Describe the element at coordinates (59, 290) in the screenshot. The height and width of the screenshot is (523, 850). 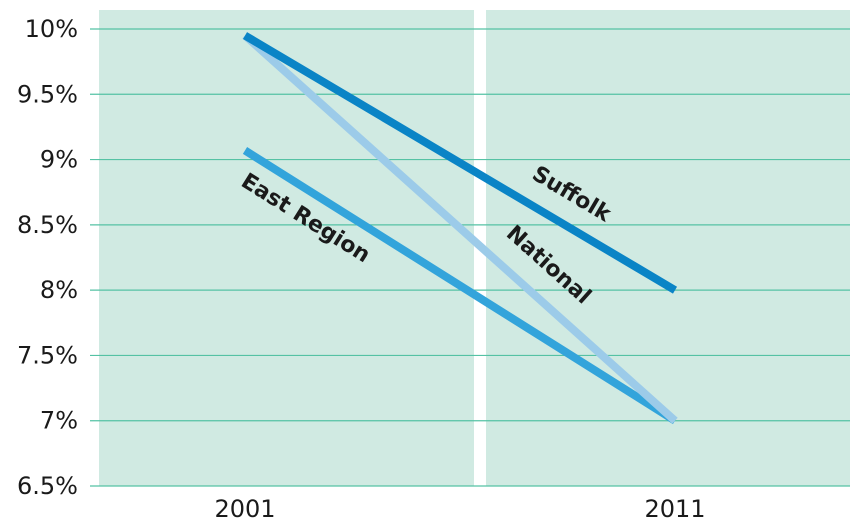
I see `y-tick-label: 8%` at that location.